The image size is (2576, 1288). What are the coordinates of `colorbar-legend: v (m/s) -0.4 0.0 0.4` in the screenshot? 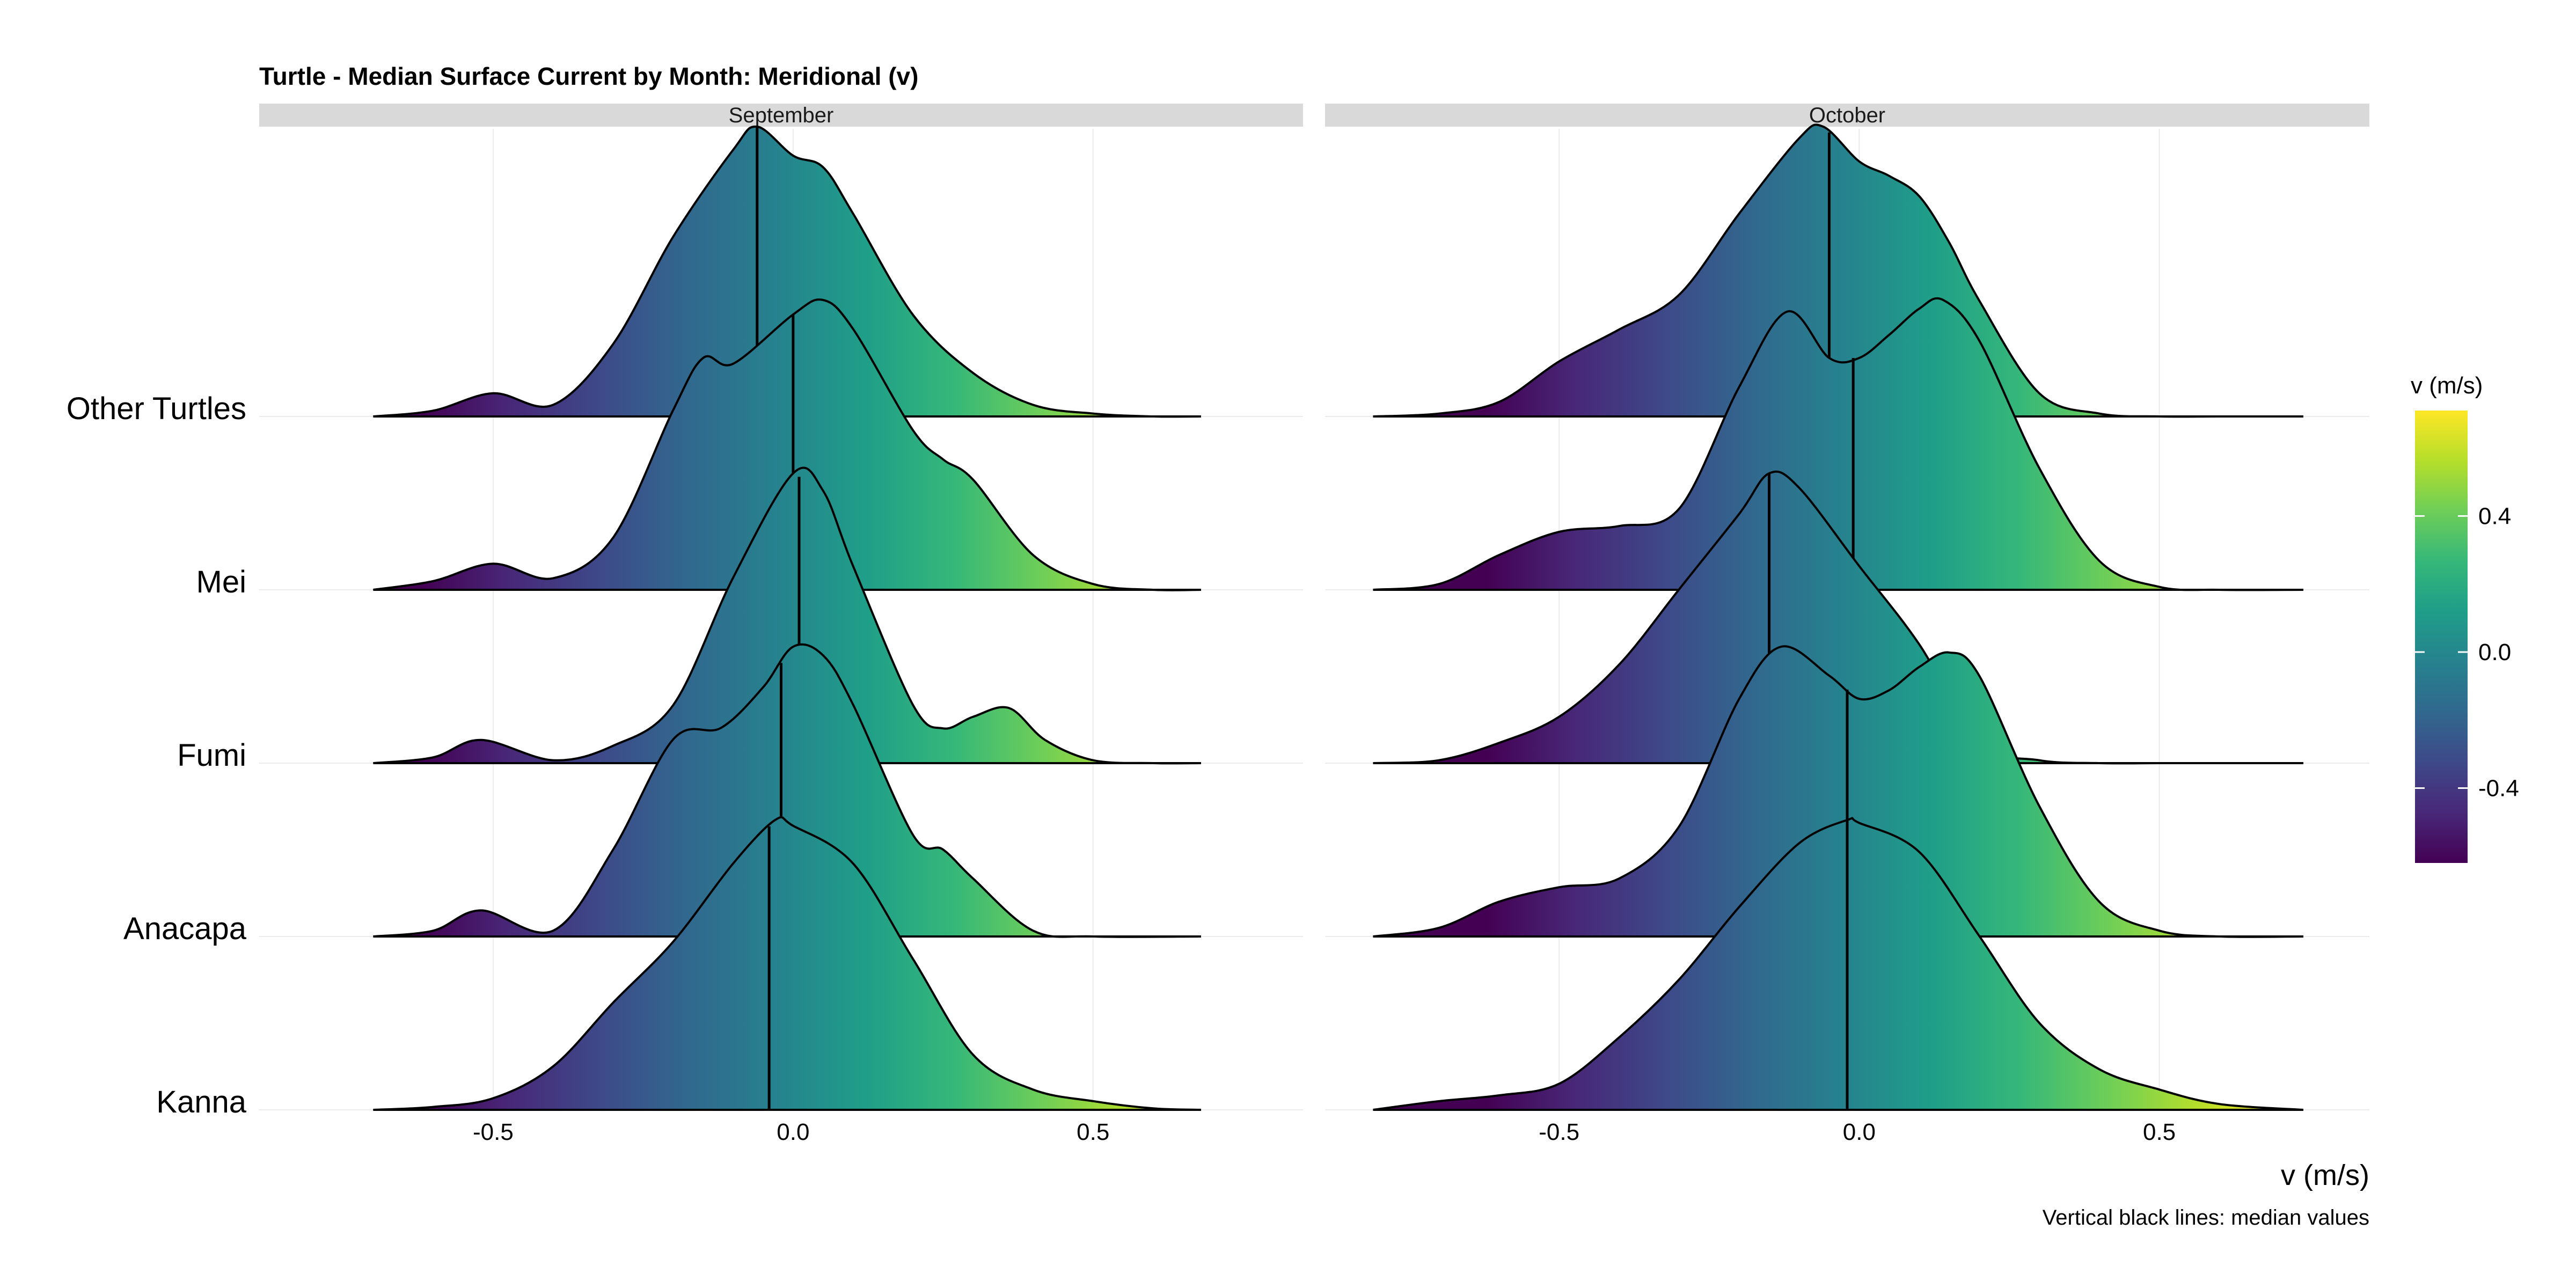 It's located at (2465, 617).